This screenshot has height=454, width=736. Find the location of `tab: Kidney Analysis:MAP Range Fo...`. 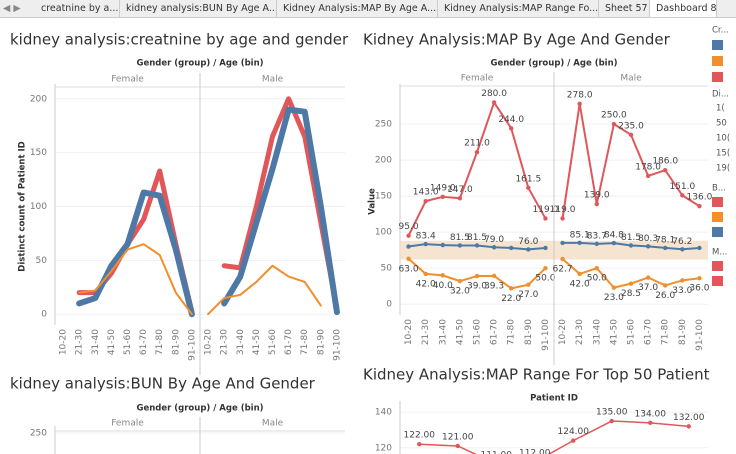

tab: Kidney Analysis:MAP Range Fo... is located at coordinates (518, 8).